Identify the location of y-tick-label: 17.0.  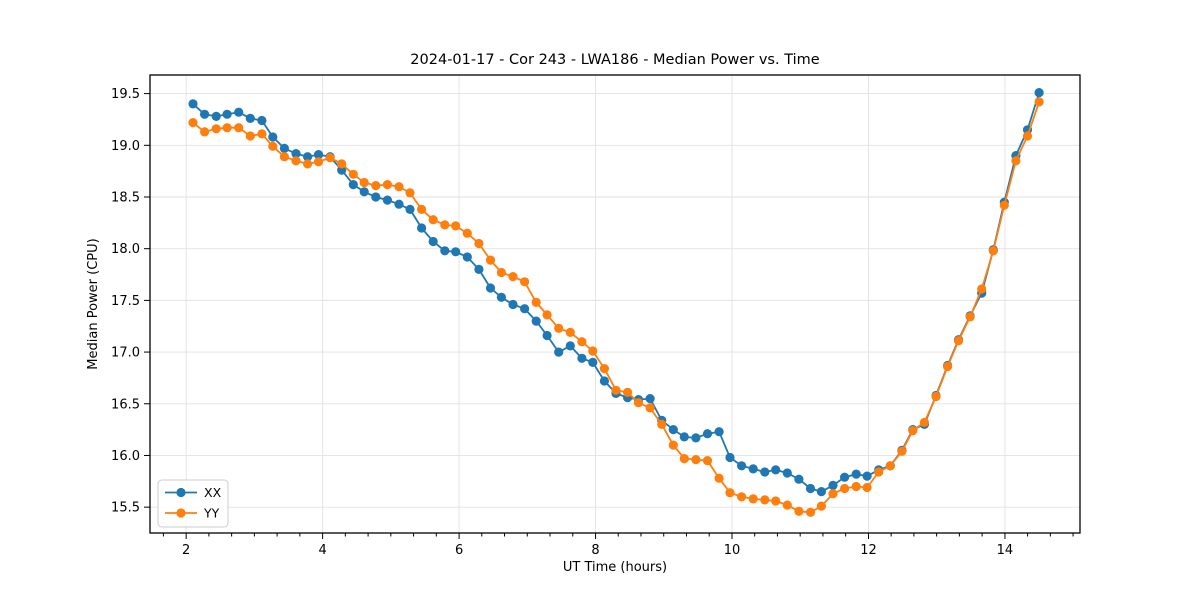
(125, 353).